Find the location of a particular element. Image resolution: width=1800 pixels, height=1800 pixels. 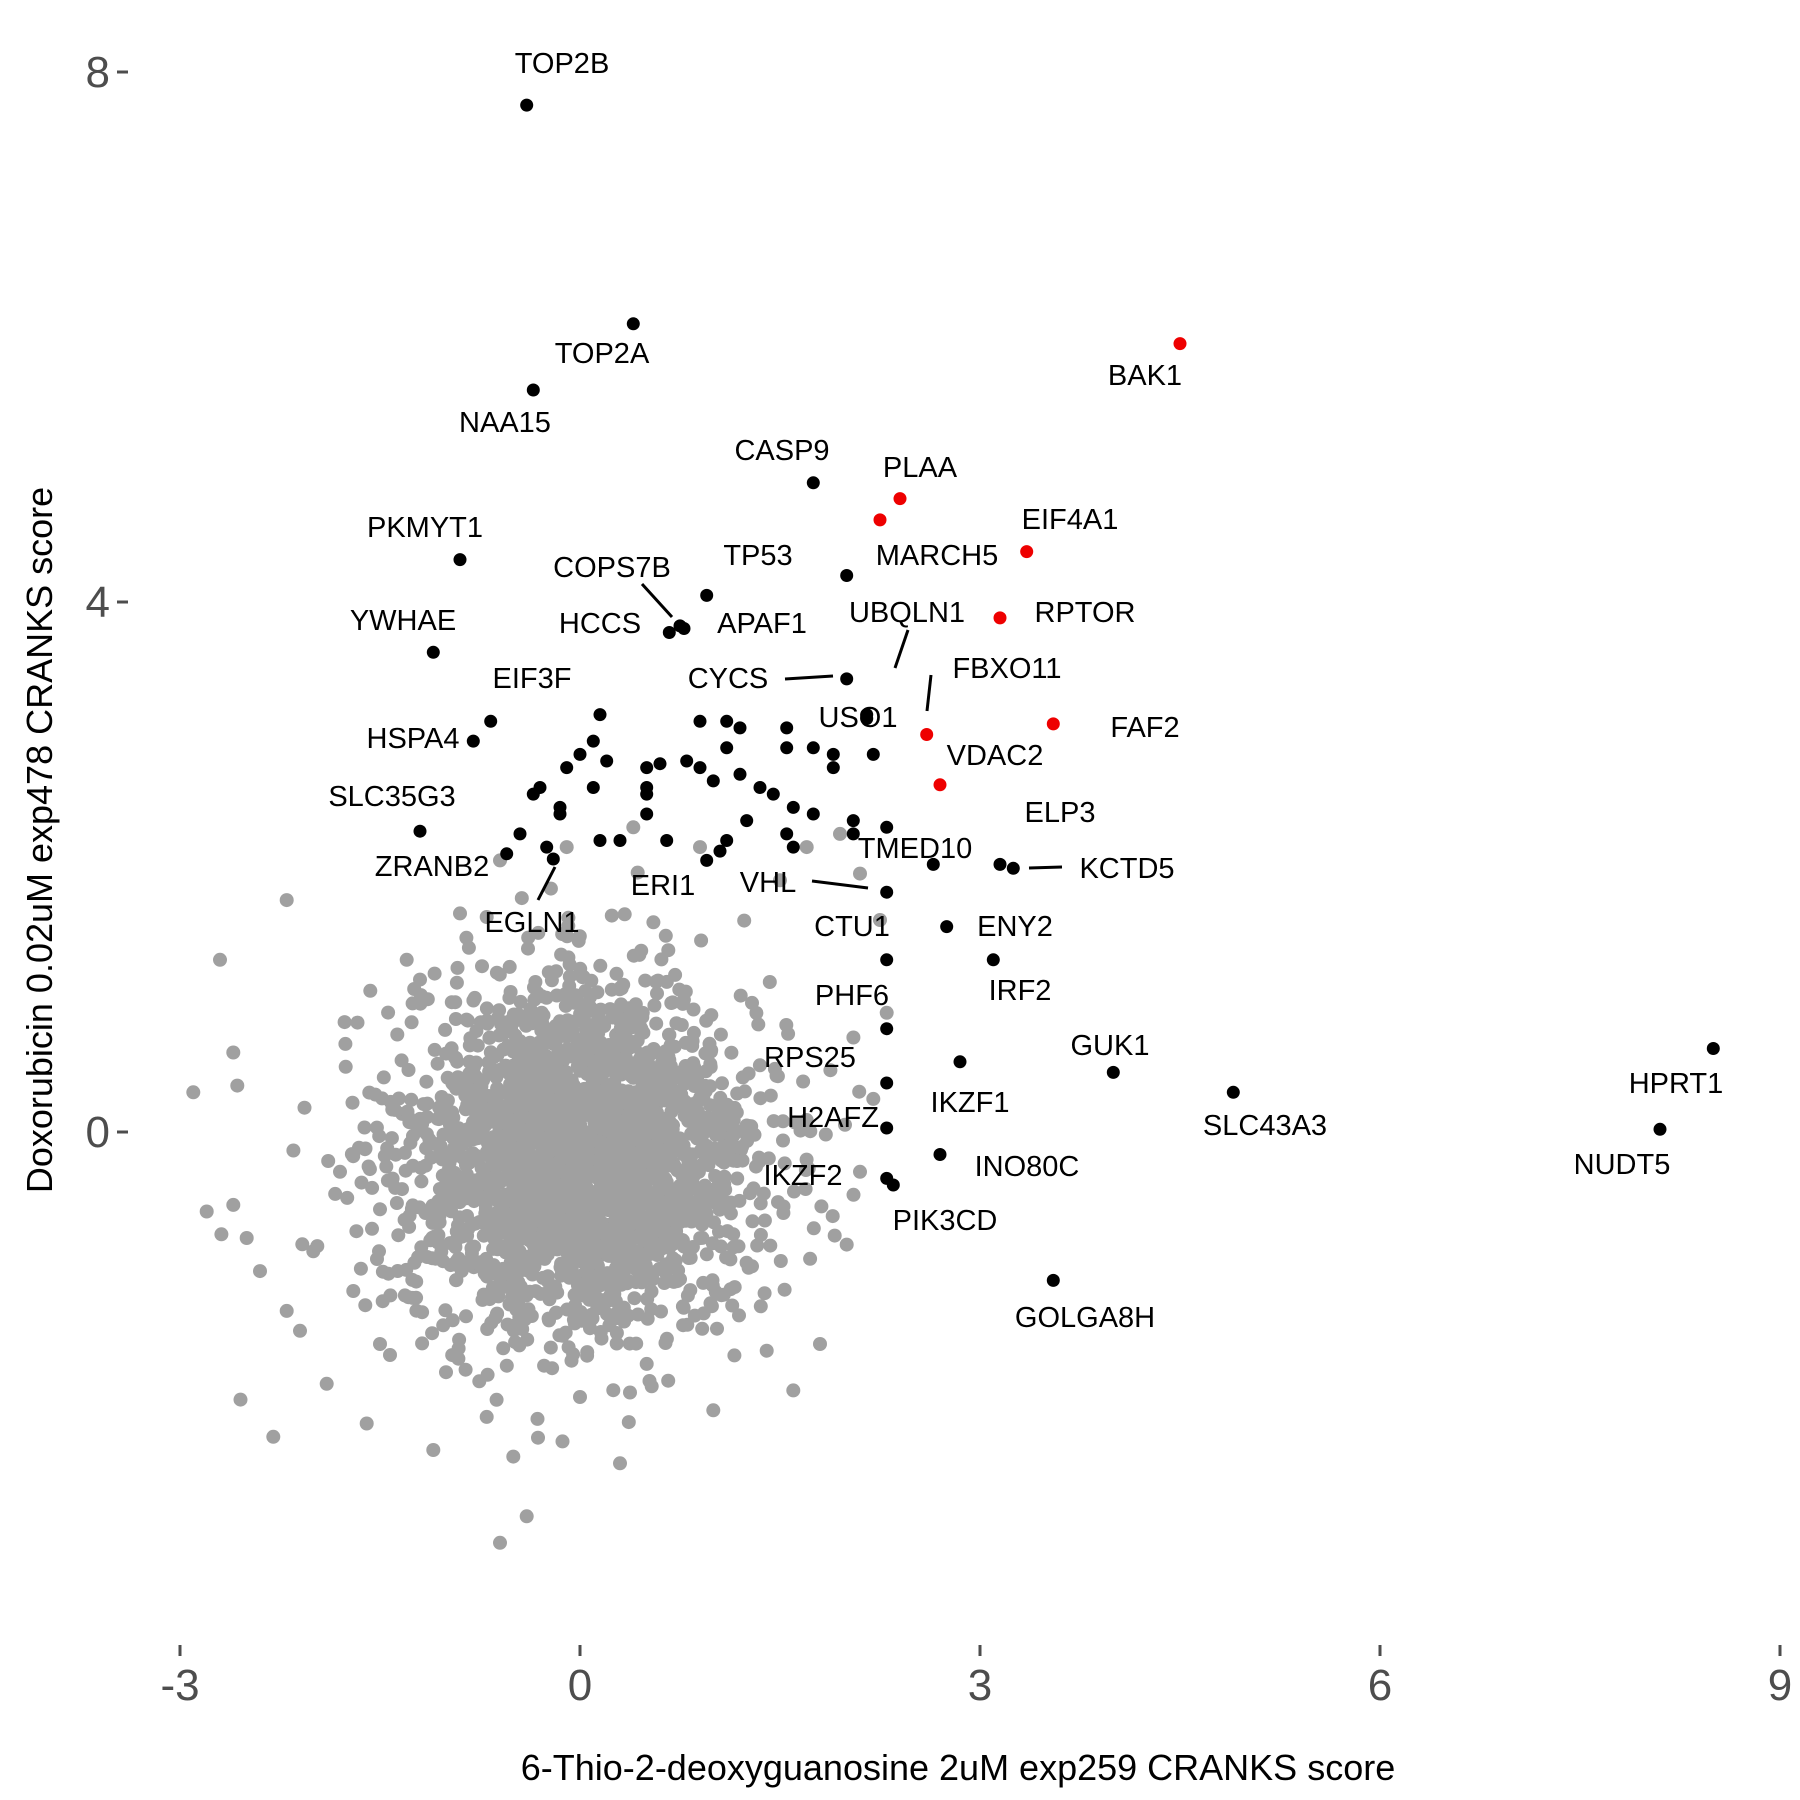

x-tick-label: 6 is located at coordinates (1380, 1685).